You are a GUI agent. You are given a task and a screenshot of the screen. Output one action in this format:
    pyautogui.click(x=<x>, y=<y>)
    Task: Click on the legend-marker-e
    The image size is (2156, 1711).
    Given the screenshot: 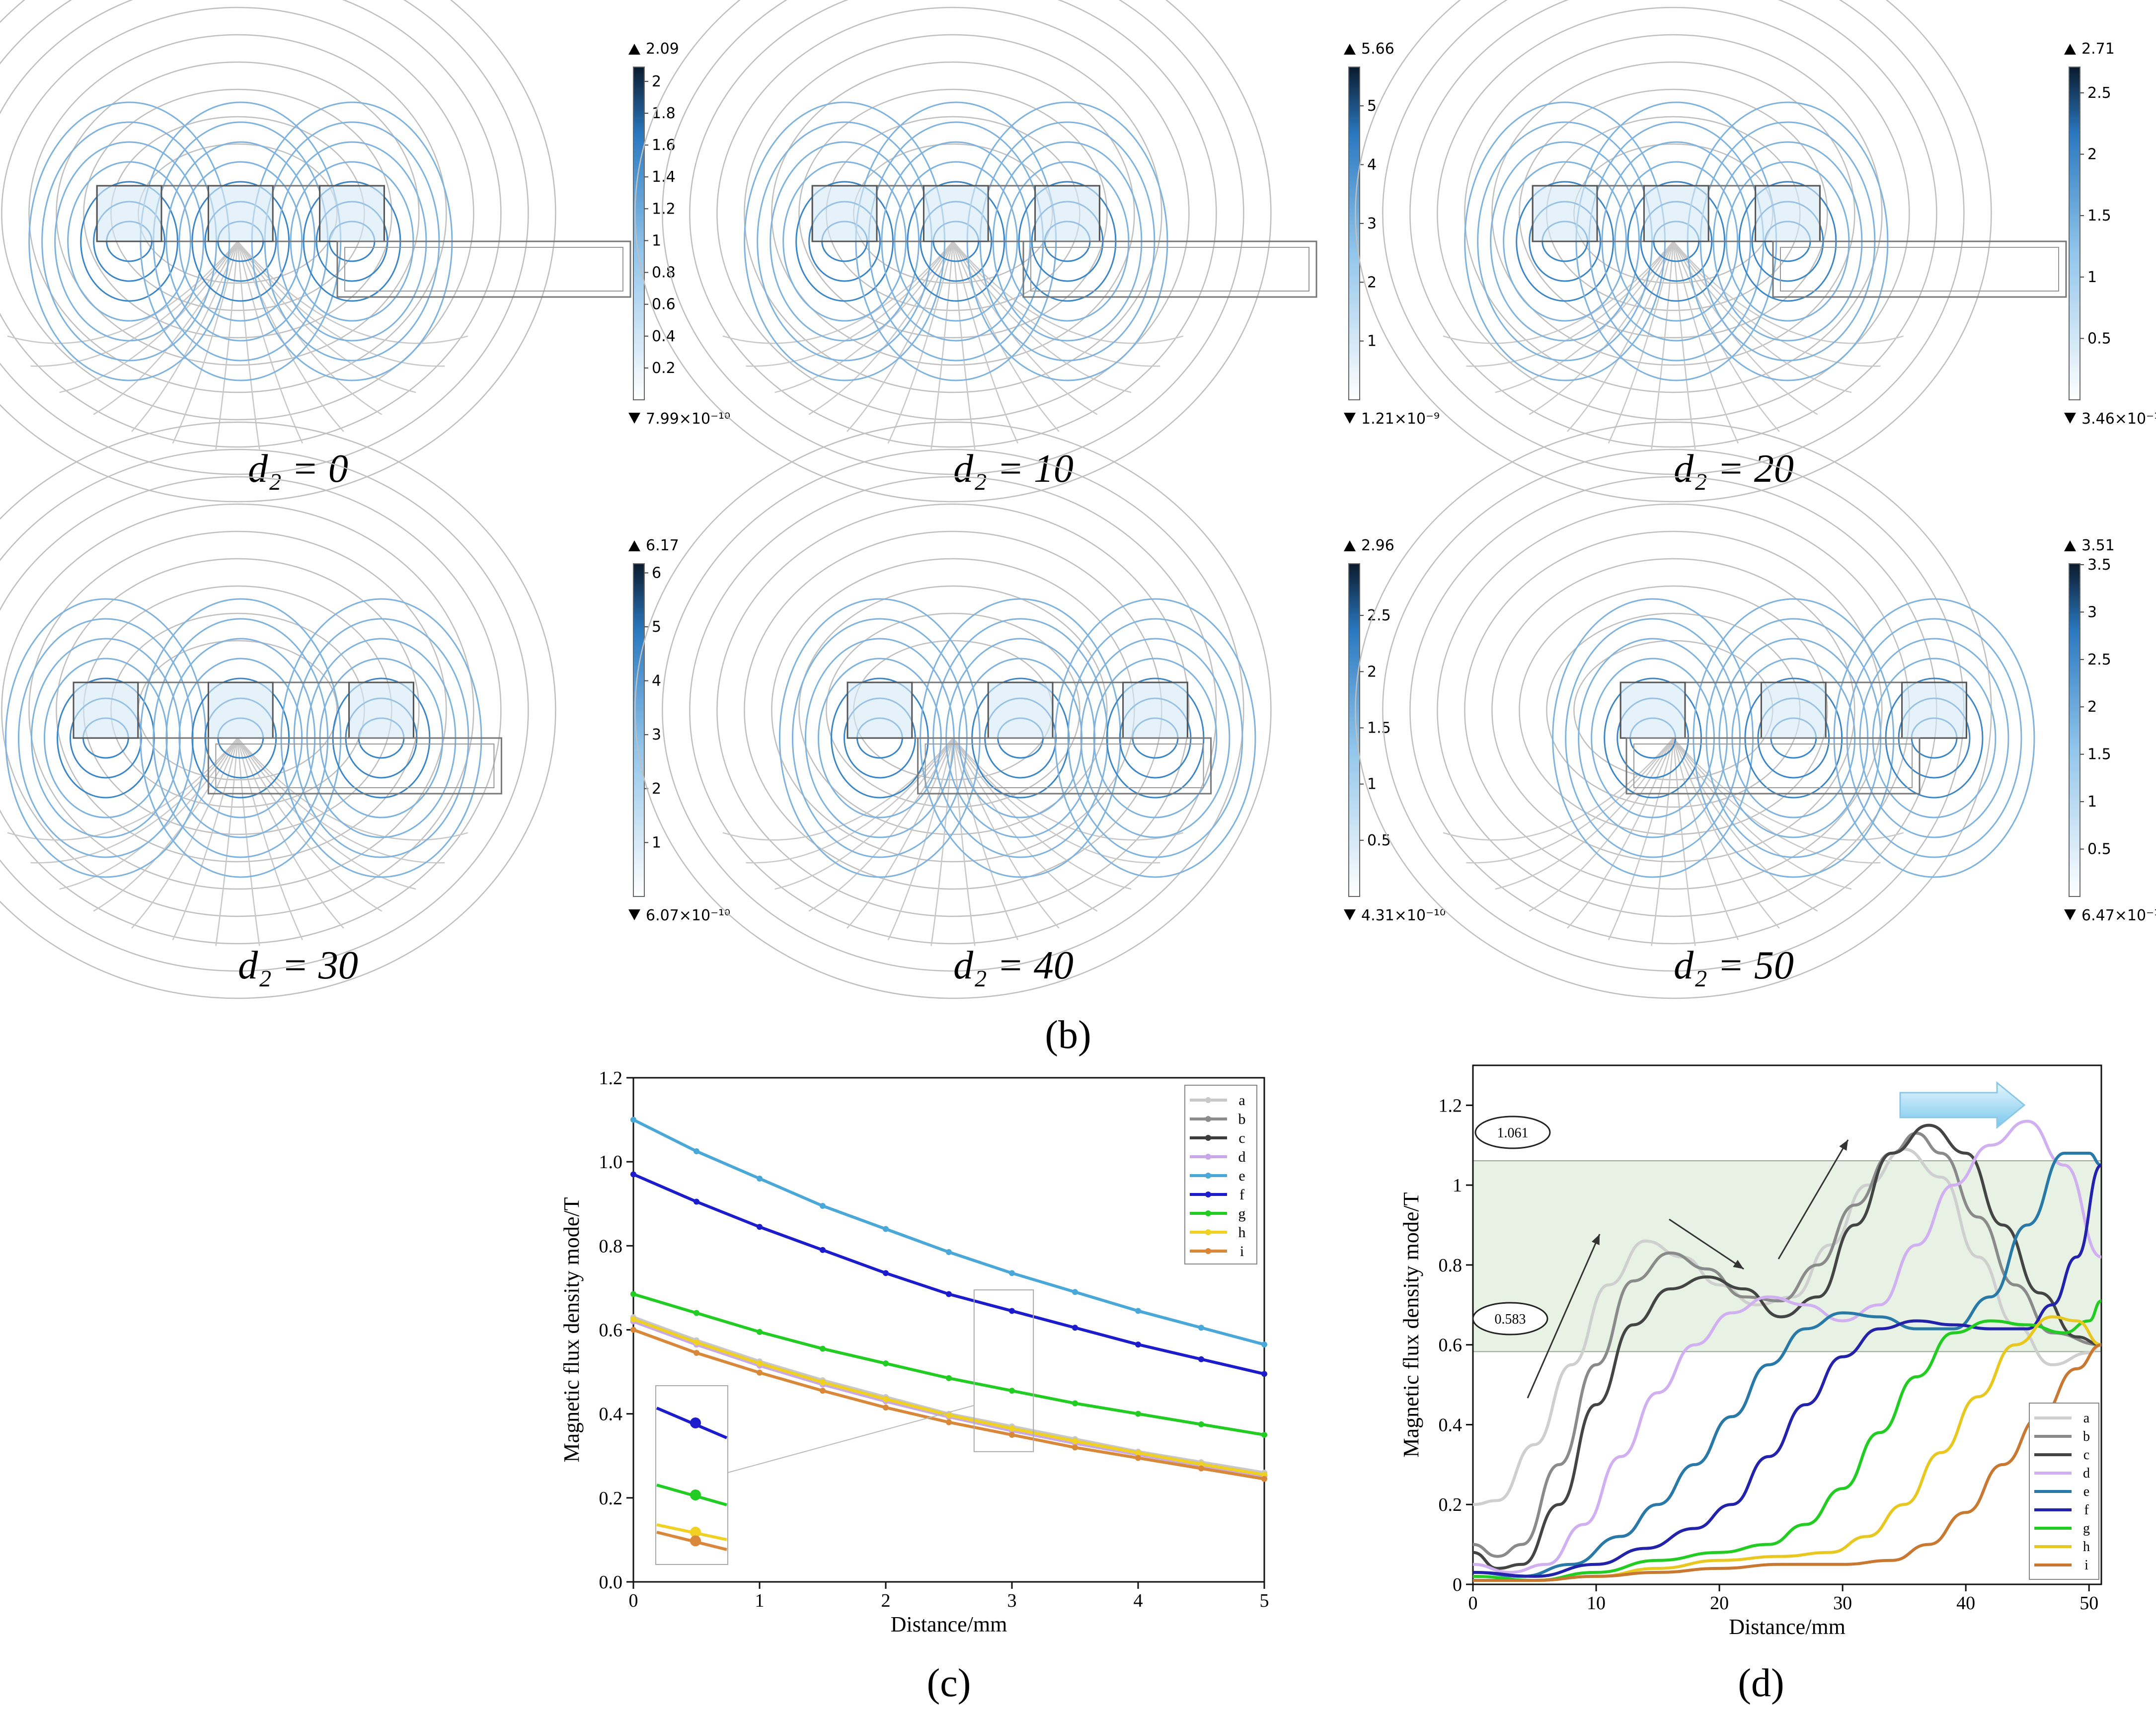 What is the action you would take?
    pyautogui.click(x=1208, y=1176)
    